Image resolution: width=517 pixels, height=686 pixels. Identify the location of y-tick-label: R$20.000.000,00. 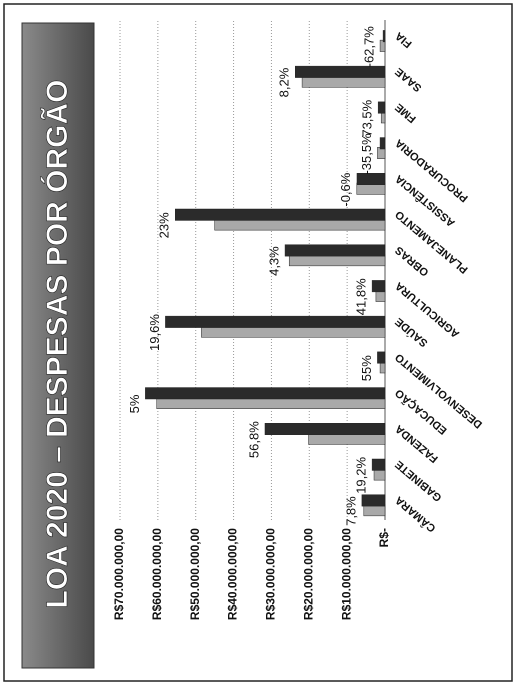
(308, 574).